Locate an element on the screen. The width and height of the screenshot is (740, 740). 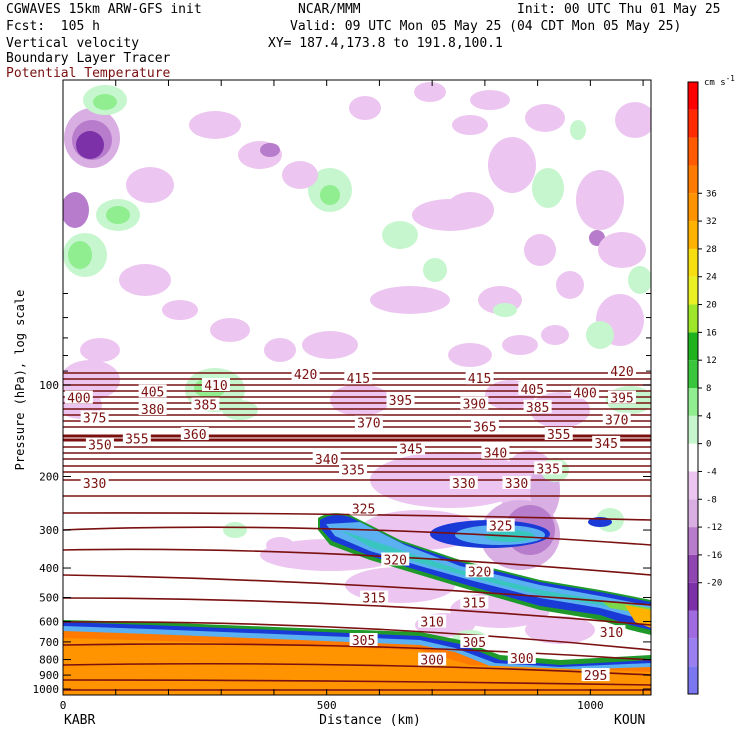
theta-contour-label: 375 is located at coordinates (94, 419).